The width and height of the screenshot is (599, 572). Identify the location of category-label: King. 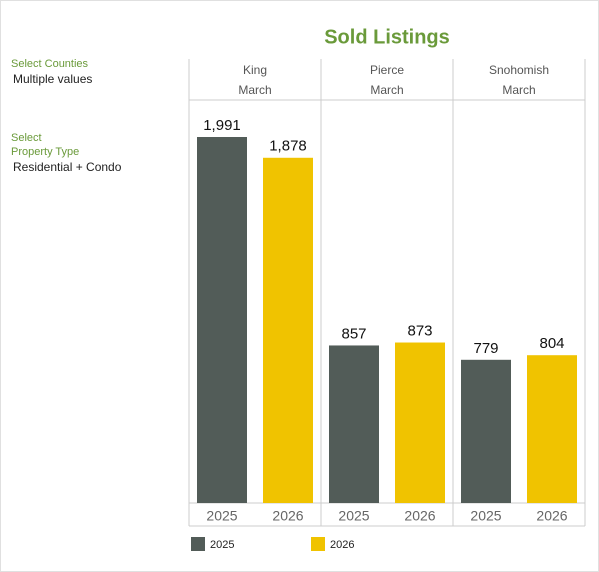
(255, 70).